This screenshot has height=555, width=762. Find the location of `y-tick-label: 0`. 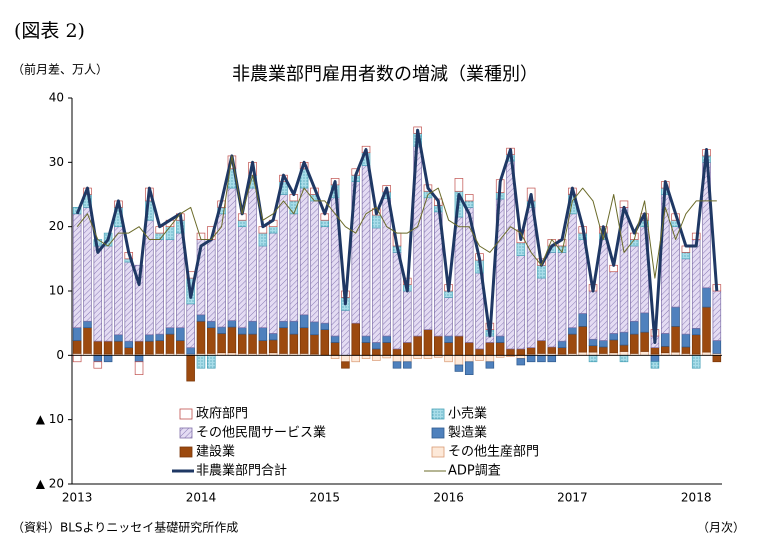

y-tick-label: 0 is located at coordinates (60, 355).